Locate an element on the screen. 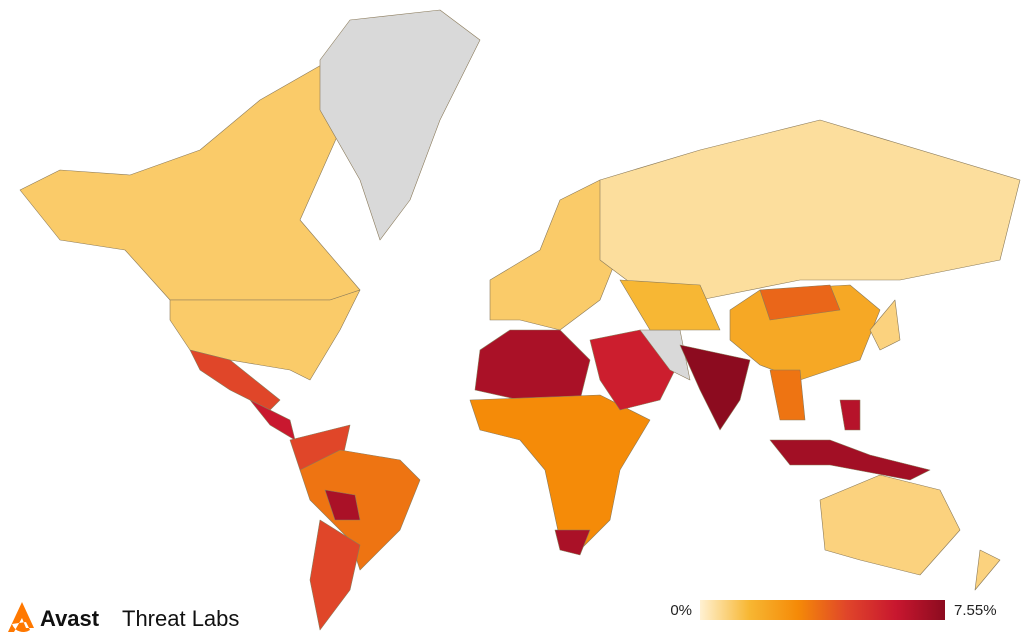 This screenshot has width=1024, height=639. brand-product: Threat Labs is located at coordinates (180, 618).